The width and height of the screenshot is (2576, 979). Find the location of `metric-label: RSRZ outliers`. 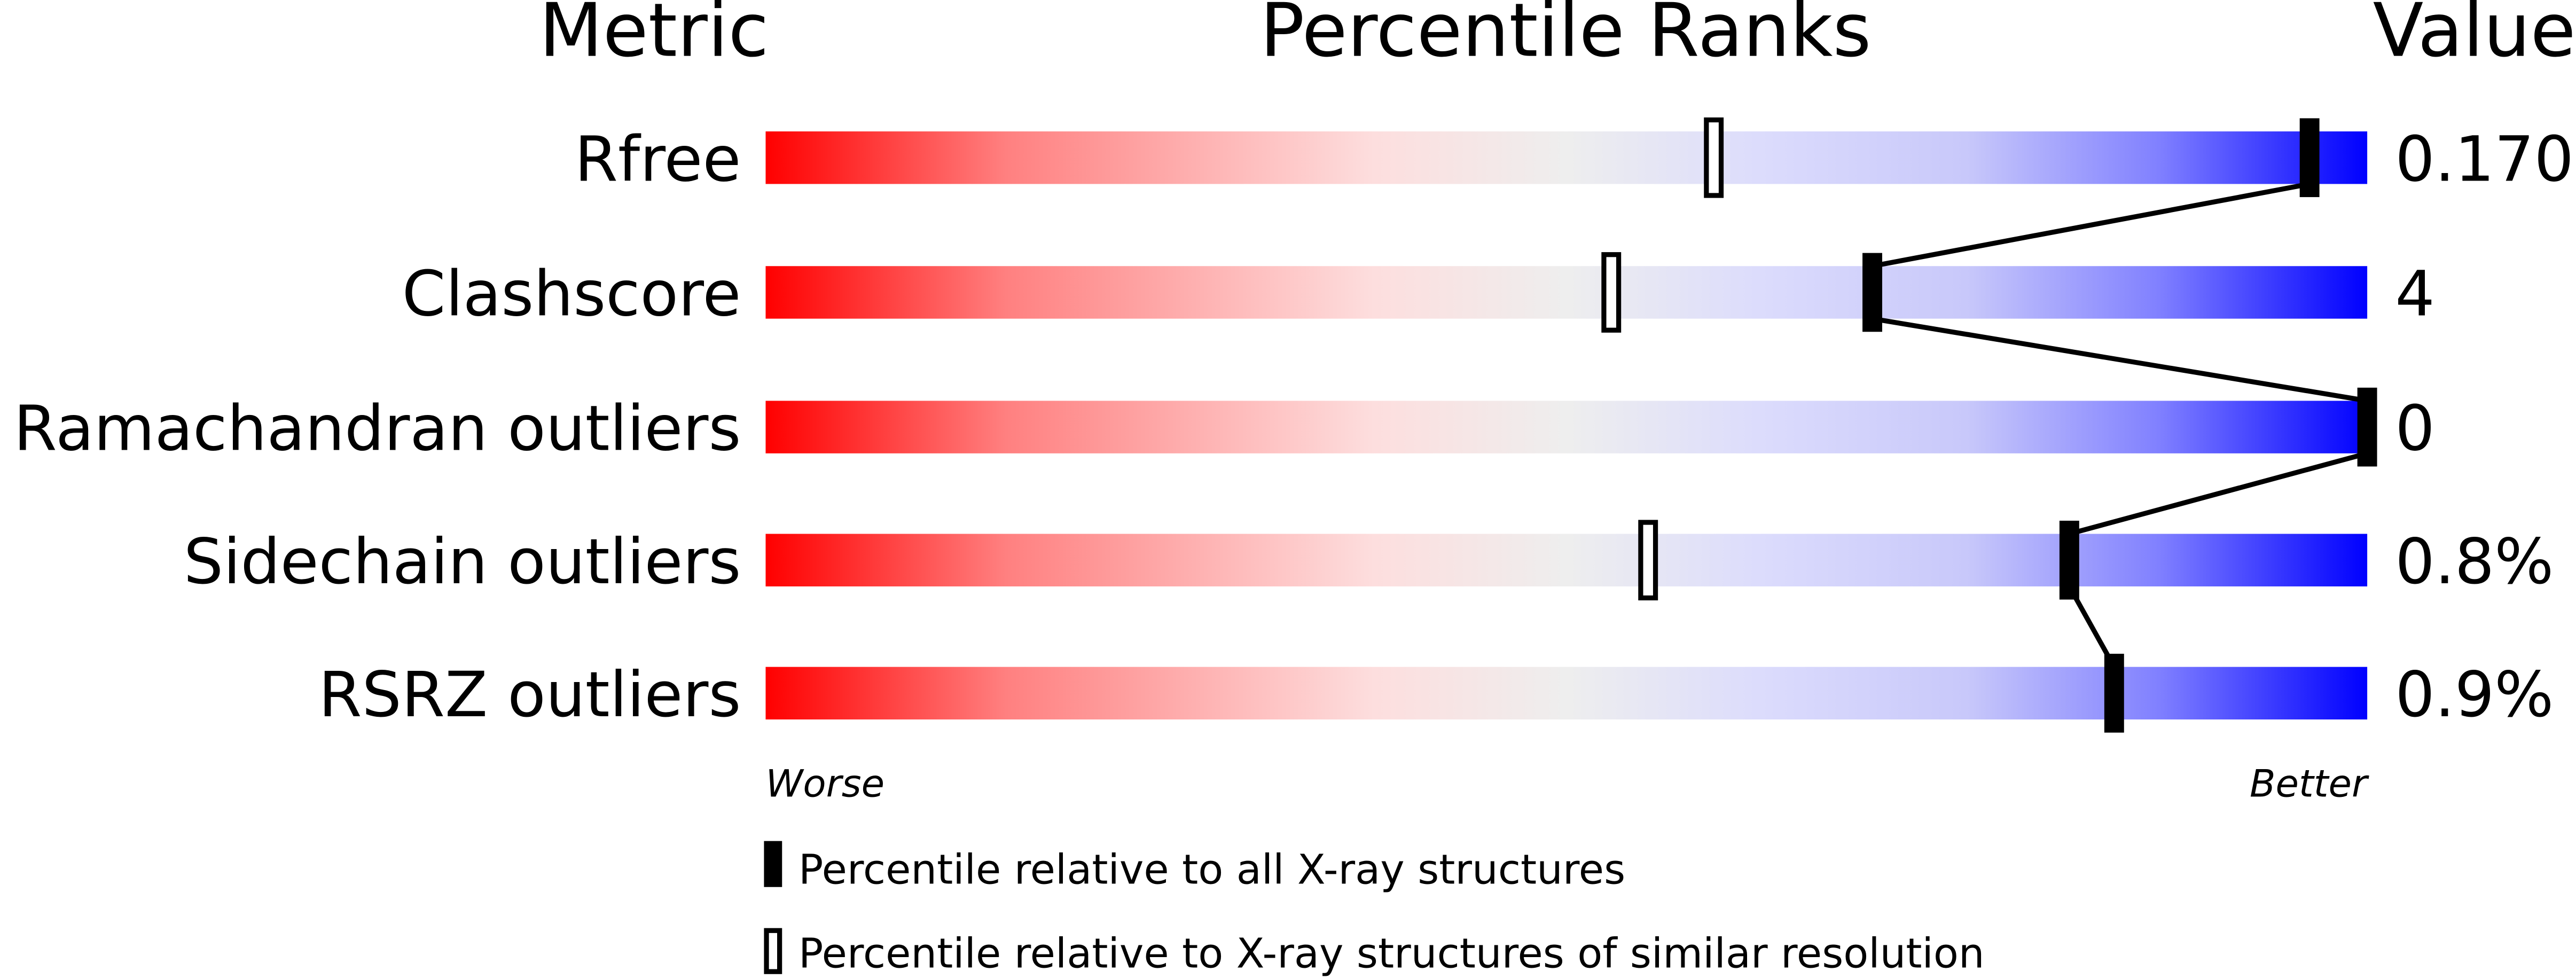

metric-label: RSRZ outliers is located at coordinates (529, 695).